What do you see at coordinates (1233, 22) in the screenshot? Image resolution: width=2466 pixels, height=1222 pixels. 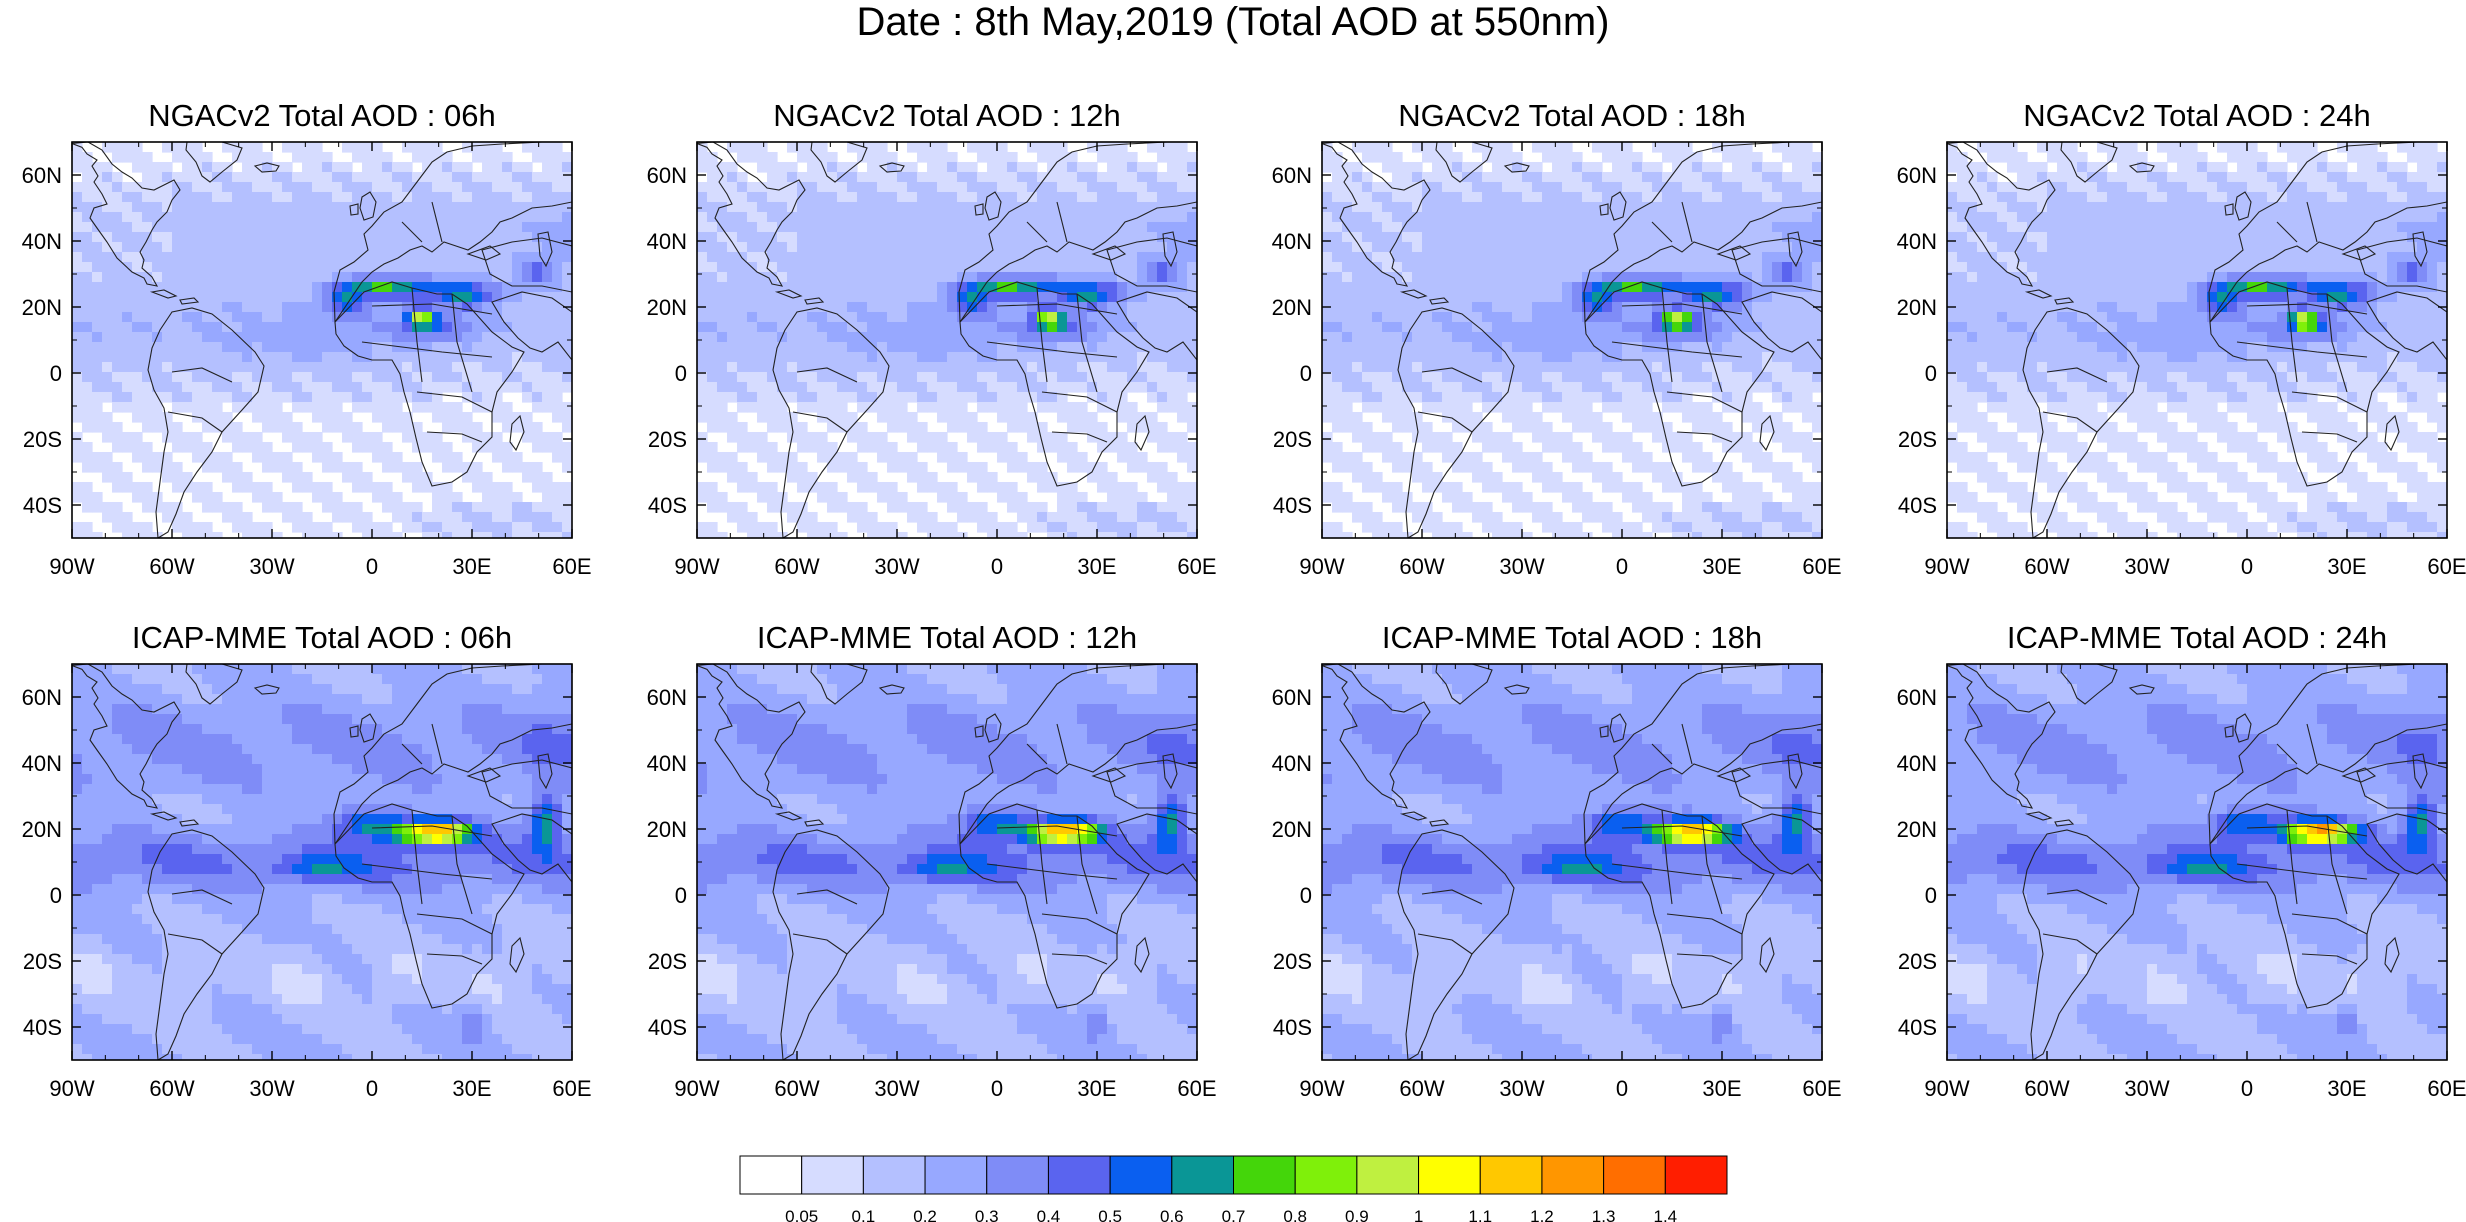 I see `figure-title: Date : 8th May,2019 (Total AOD at 550nm)` at bounding box center [1233, 22].